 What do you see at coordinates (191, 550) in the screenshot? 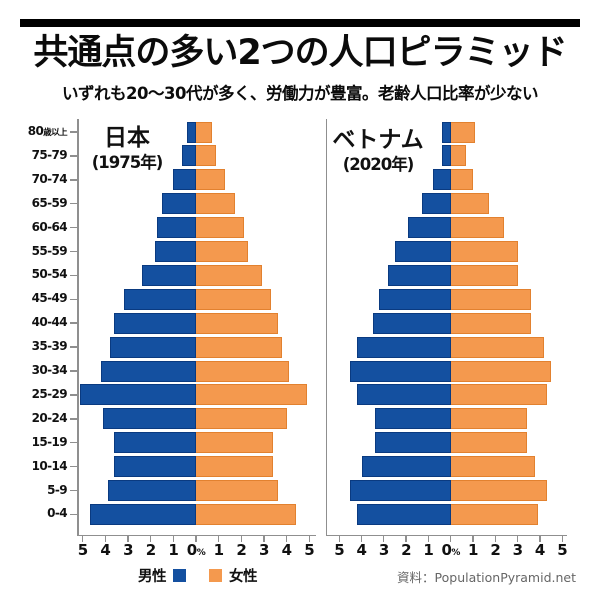
I see `zero-tick-number: 0` at bounding box center [191, 550].